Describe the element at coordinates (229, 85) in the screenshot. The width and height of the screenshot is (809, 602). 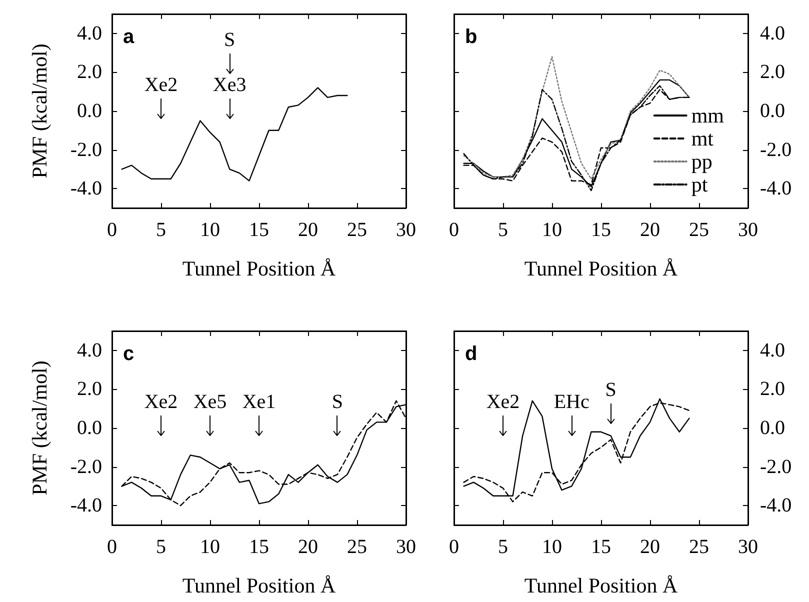
I see `annotation: Xe3` at that location.